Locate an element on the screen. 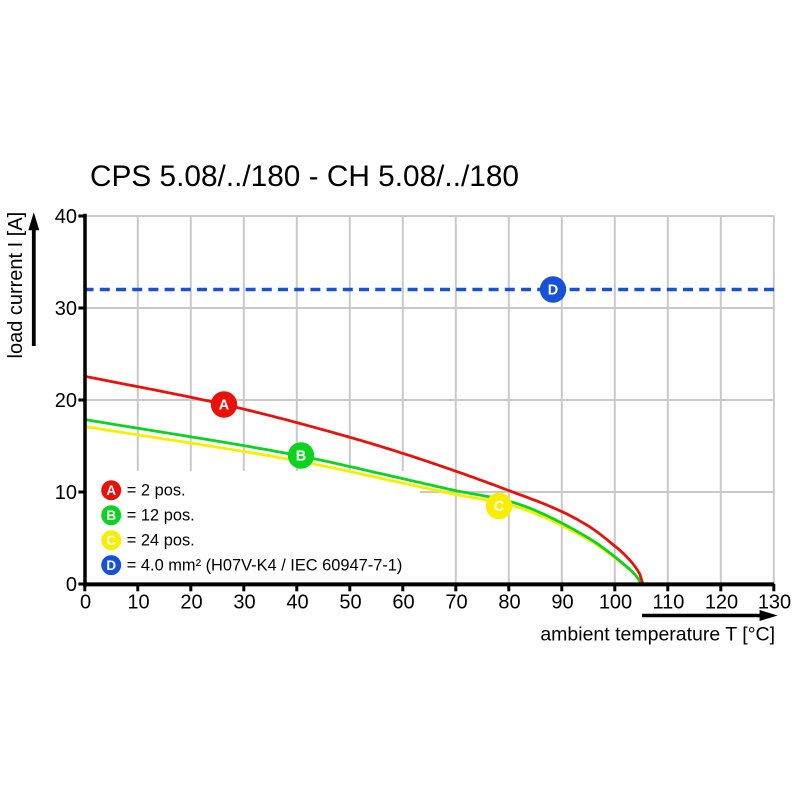  svg-text:= 4.0 mm² (H07V-K4 / IEC 60947: = 4.0 mm² (H07V-K4 / IEC 60947-7-1) is located at coordinates (265, 566).